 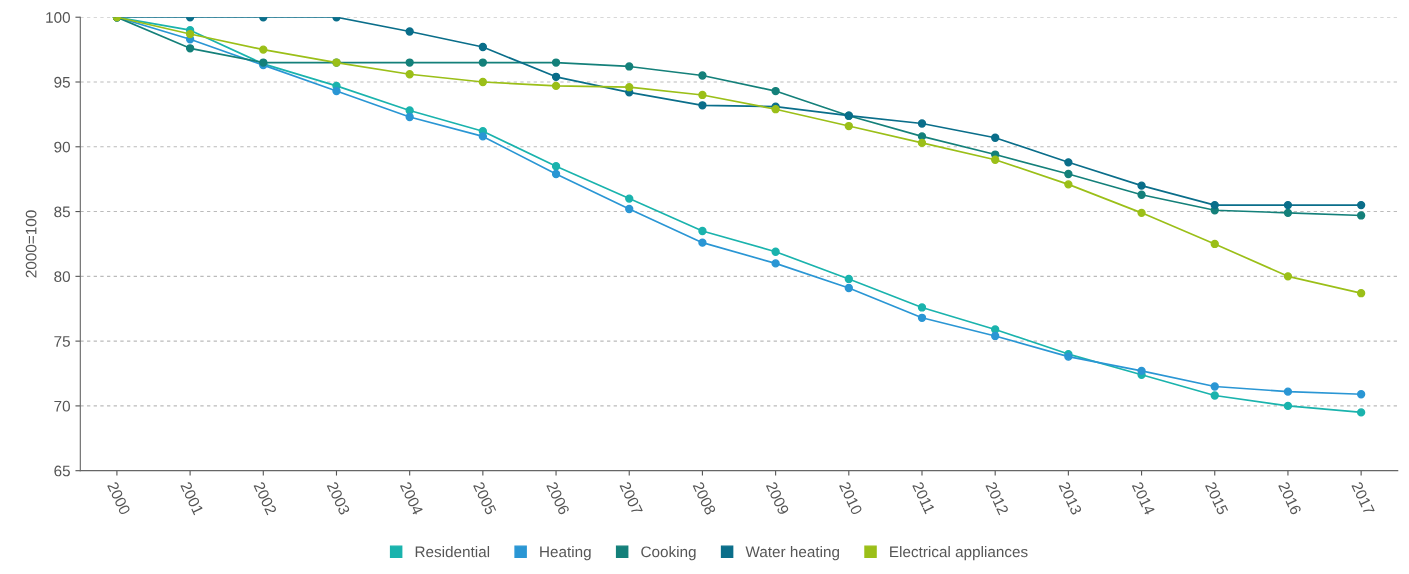 What do you see at coordinates (62, 82) in the screenshot?
I see `y-tick-label: 95` at bounding box center [62, 82].